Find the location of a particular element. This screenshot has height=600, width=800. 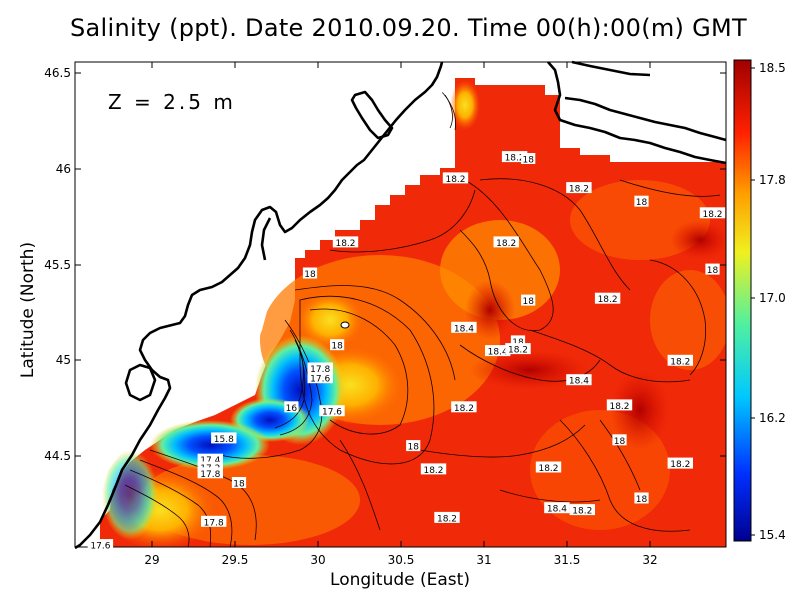

colorbar-labels: 18.5 17.8 17.0 16.2 15.4 is located at coordinates (772, 301).